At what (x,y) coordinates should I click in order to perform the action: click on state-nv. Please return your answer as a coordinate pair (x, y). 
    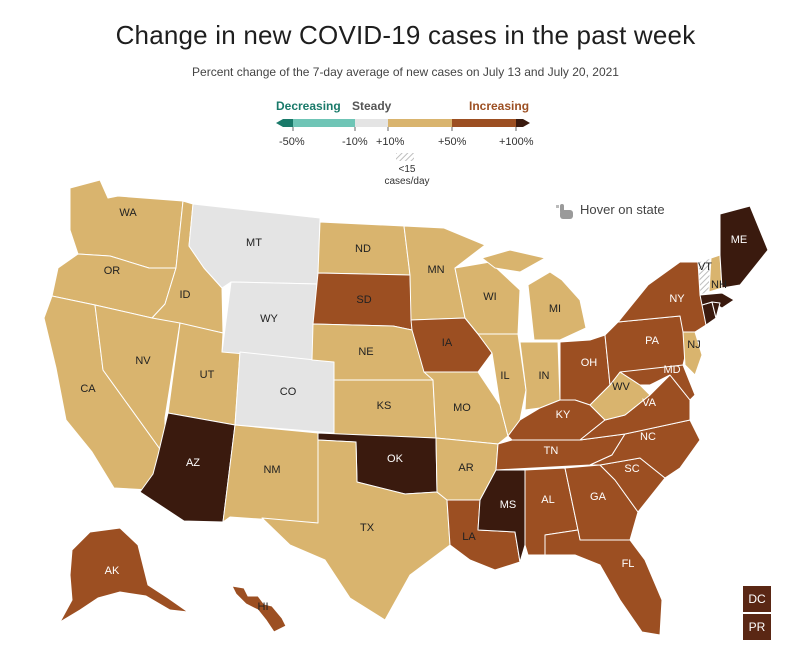
    Looking at the image, I should click on (137, 380).